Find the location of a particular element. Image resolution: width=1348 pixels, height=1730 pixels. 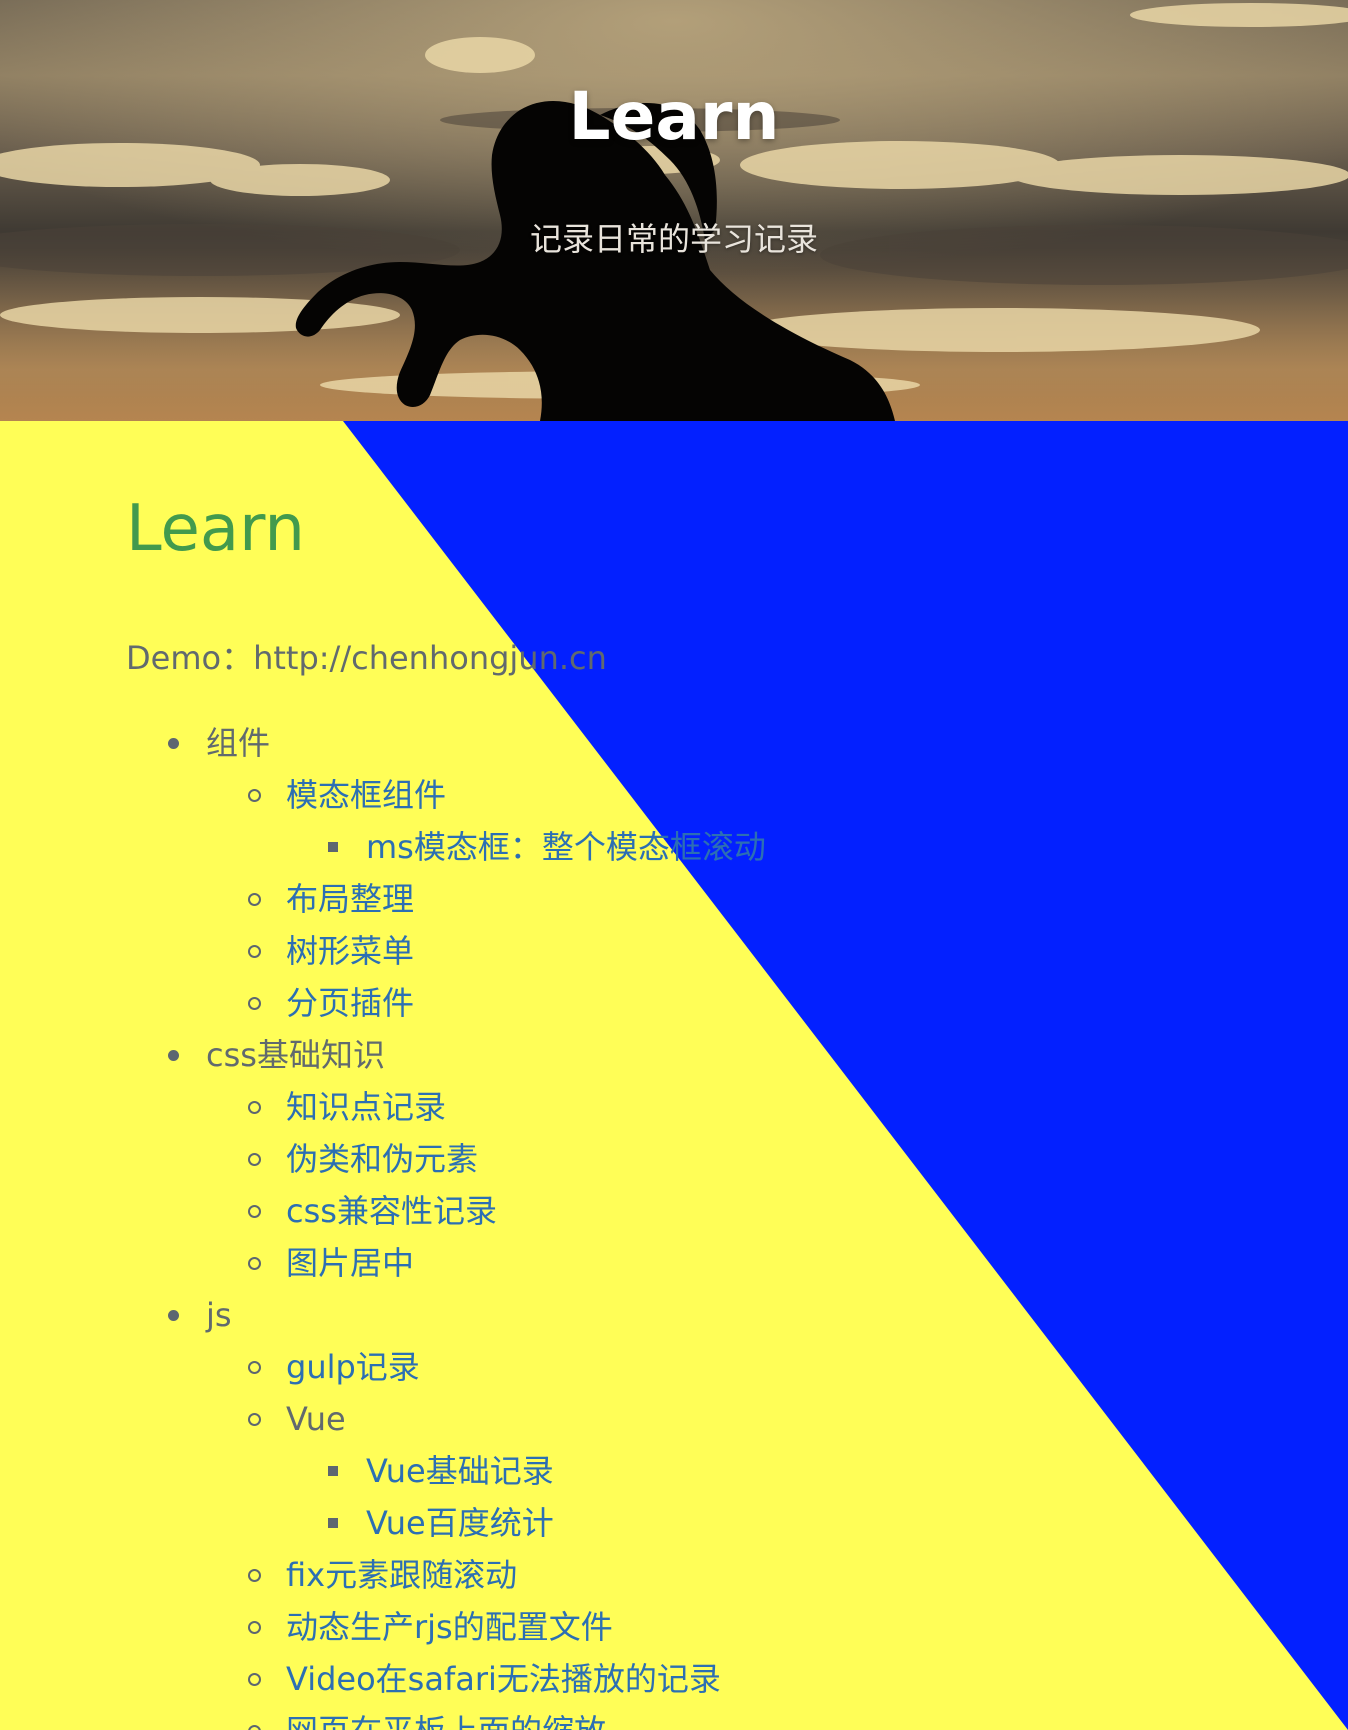

list-item: Vue基础记录 is located at coordinates (446, 1471).